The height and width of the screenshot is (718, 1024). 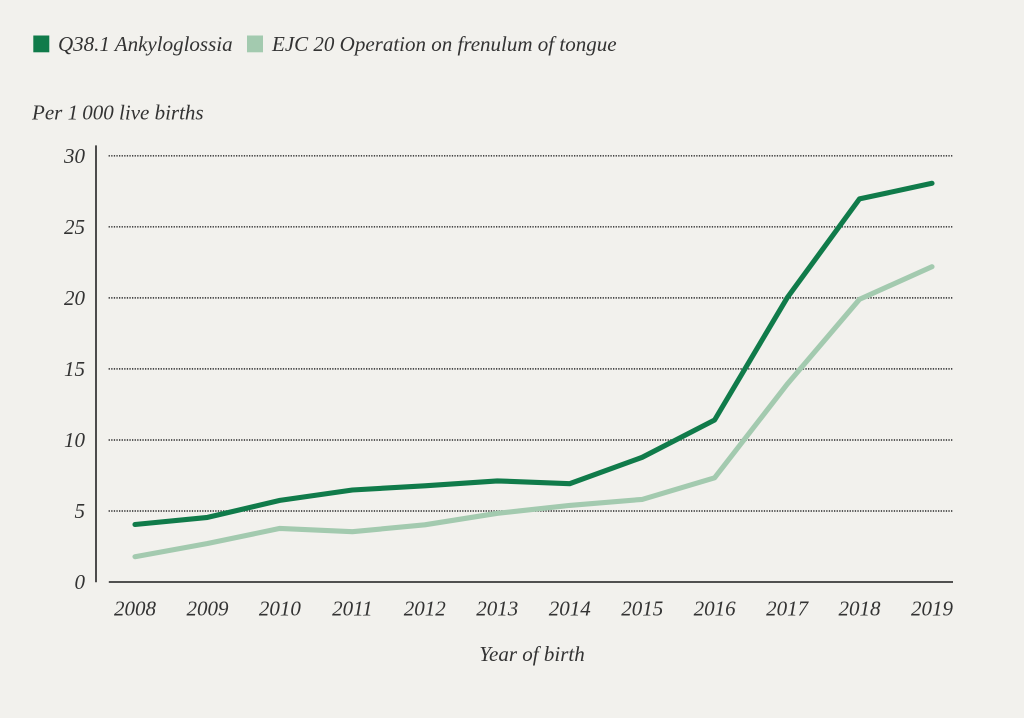 I want to click on svg-text: 2011, so click(x=352, y=609).